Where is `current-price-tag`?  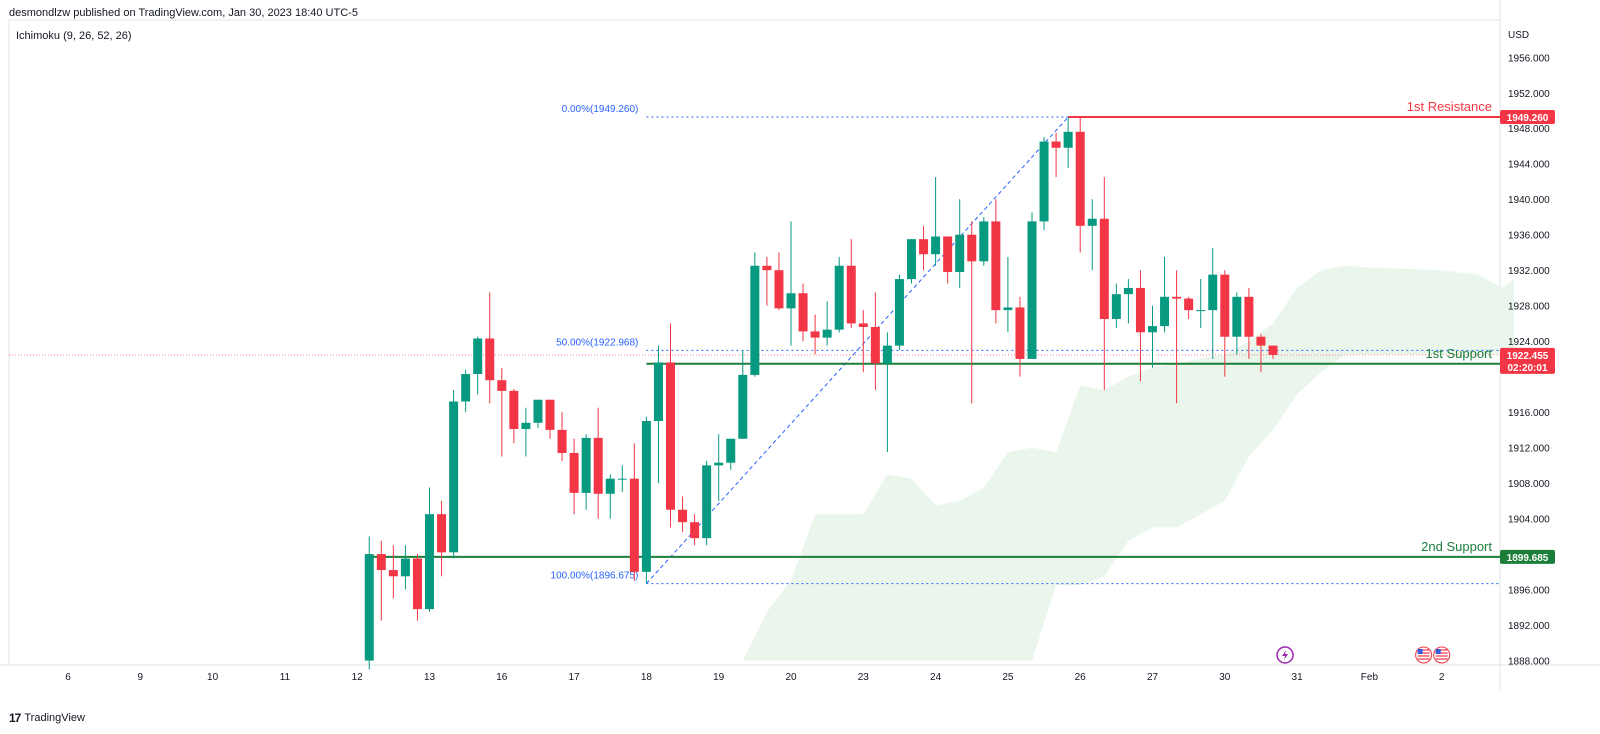 current-price-tag is located at coordinates (1527, 360).